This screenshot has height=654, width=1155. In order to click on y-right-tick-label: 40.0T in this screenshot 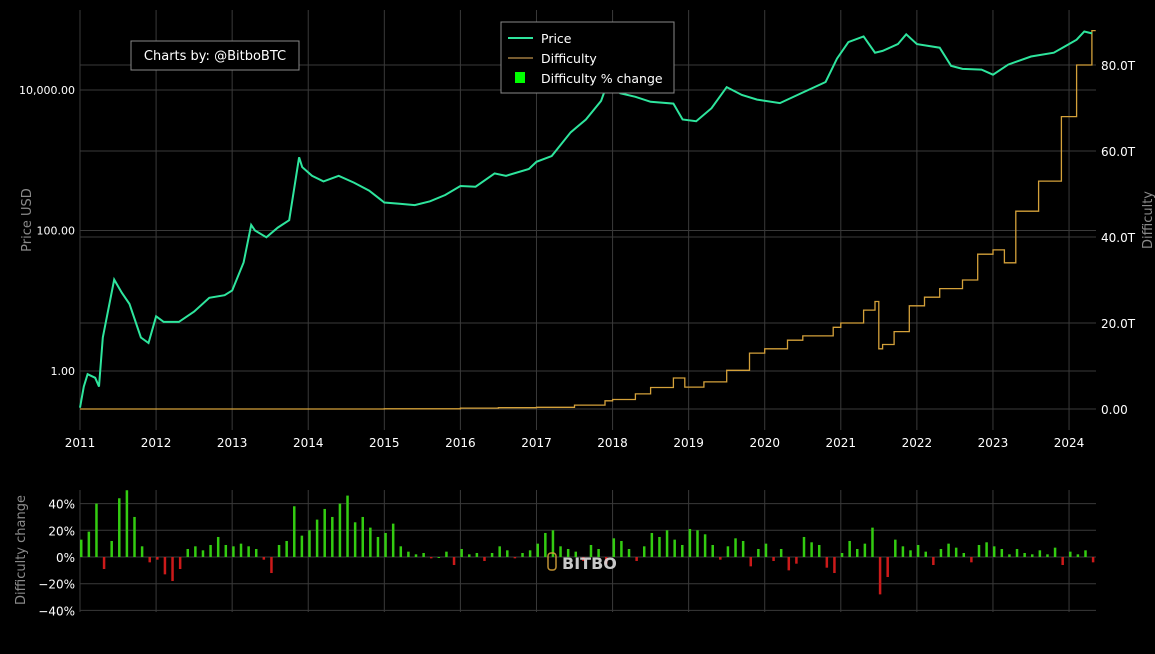, I will do `click(1118, 238)`.